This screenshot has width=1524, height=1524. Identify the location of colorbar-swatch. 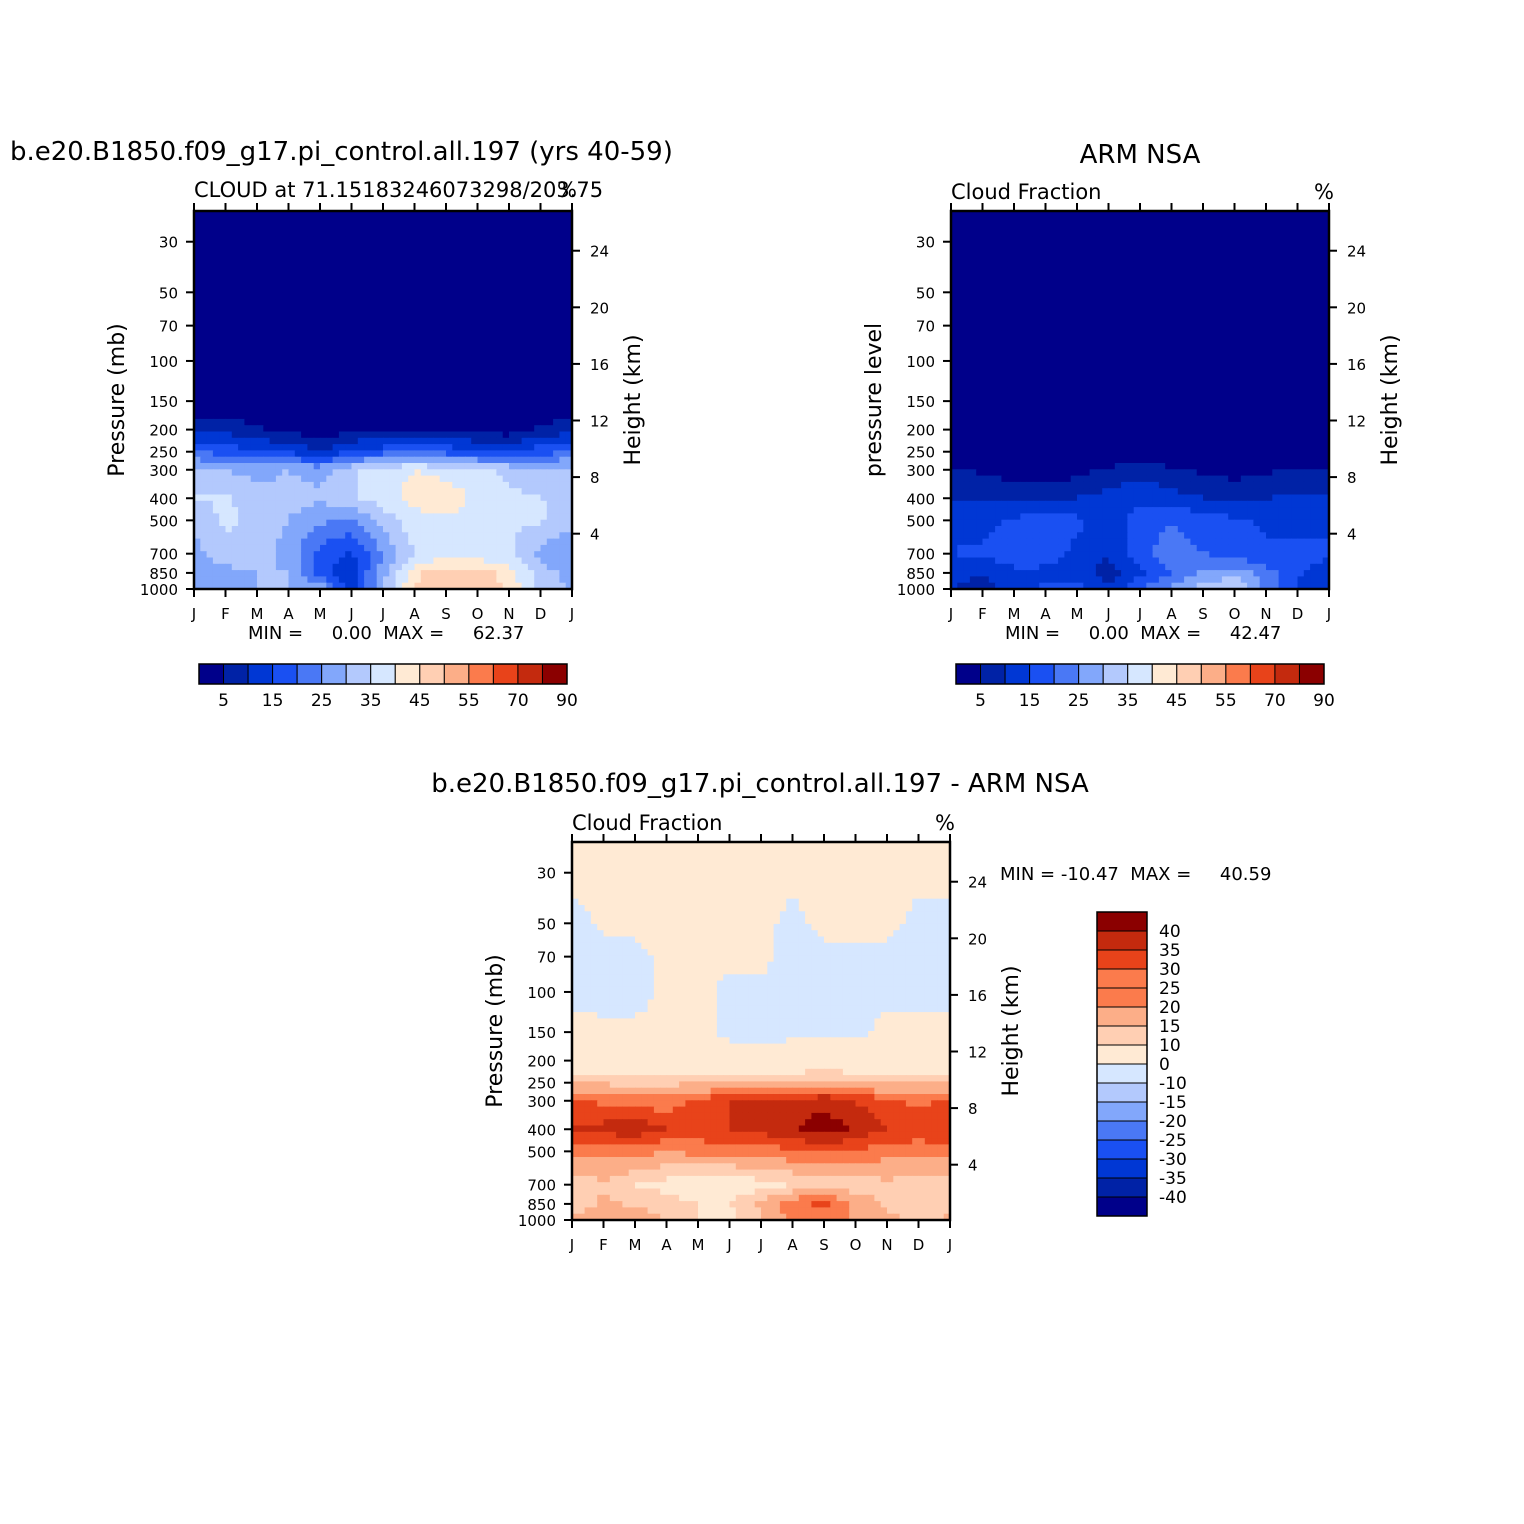
(260, 674).